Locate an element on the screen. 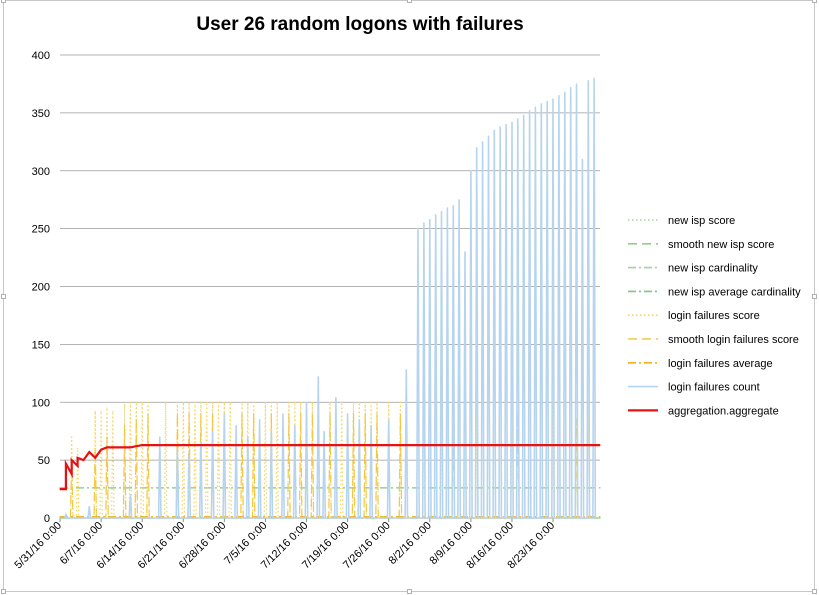 This screenshot has width=819, height=595. resize-handle-bottom-left is located at coordinates (3, 591).